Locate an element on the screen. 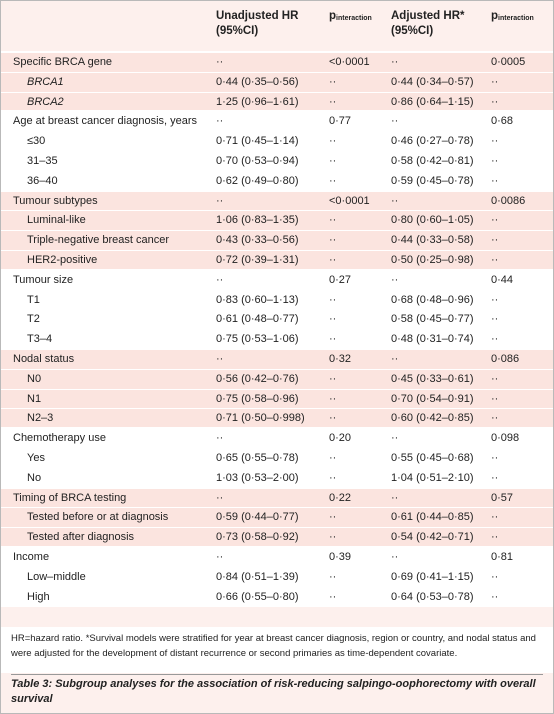 The image size is (554, 714). table-cell: 0·75 (0·58–0·96) is located at coordinates (257, 398).